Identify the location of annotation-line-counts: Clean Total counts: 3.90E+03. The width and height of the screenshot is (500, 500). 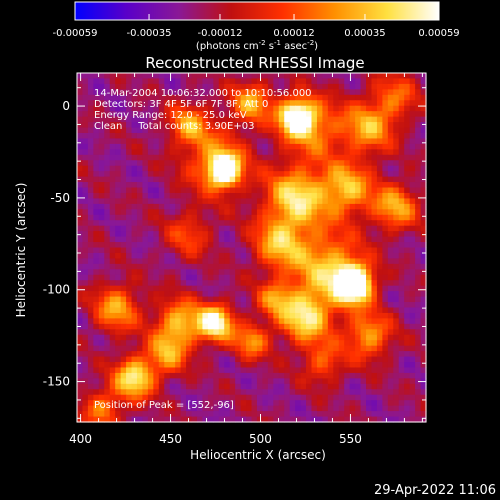
(174, 126).